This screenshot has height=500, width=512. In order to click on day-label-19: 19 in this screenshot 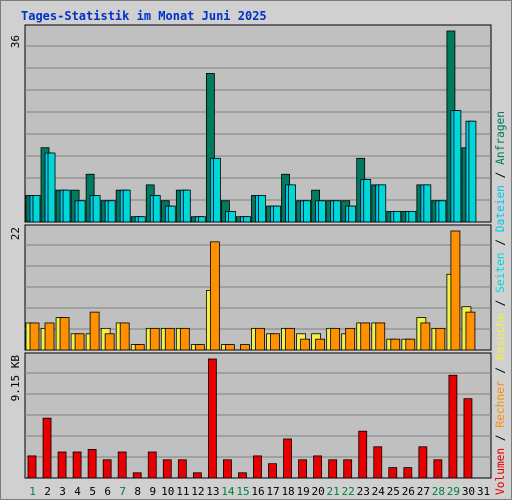, I will do `click(302, 491)`.